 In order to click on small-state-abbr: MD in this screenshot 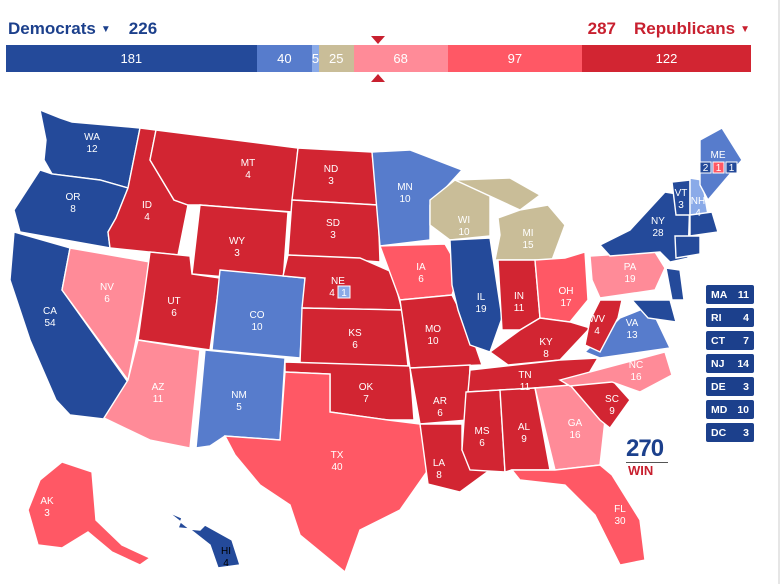, I will do `click(719, 409)`.